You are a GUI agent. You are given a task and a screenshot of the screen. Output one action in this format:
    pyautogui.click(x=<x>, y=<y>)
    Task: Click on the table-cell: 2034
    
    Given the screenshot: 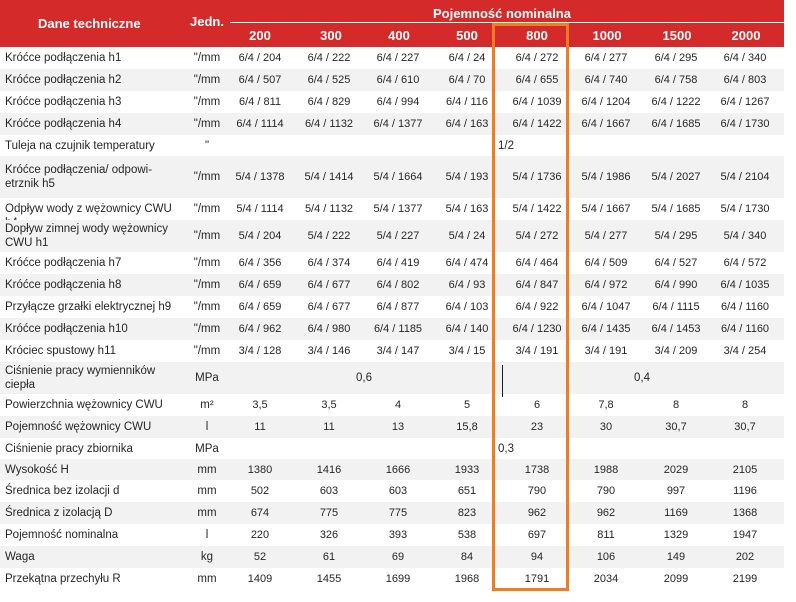 What is the action you would take?
    pyautogui.click(x=606, y=579)
    